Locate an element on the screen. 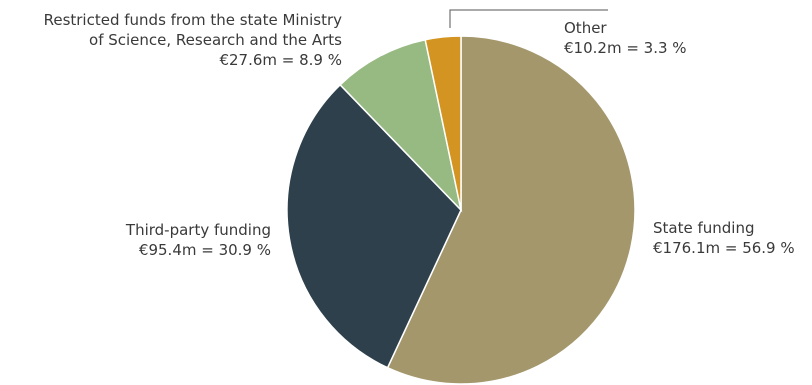 This screenshot has width=812, height=385. value-state-funding: €176.1m = 56.9 % is located at coordinates (724, 248).